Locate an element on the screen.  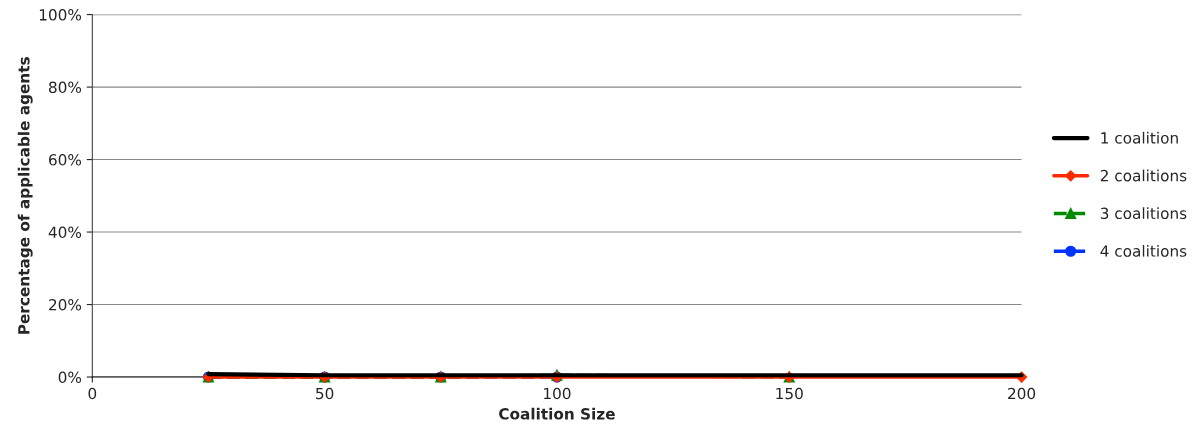
legend-label: 1 coalition is located at coordinates (1139, 137).